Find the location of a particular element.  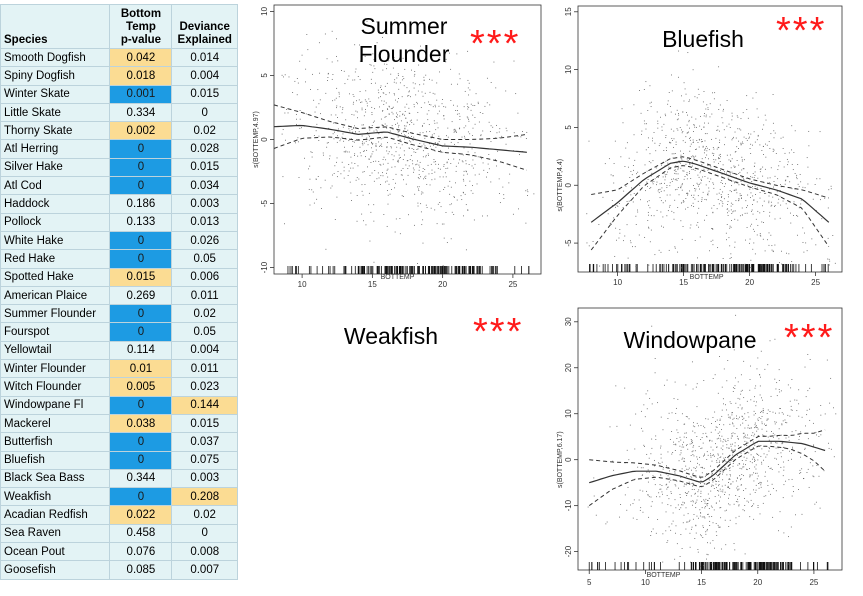

rug is located at coordinates (709, 268).